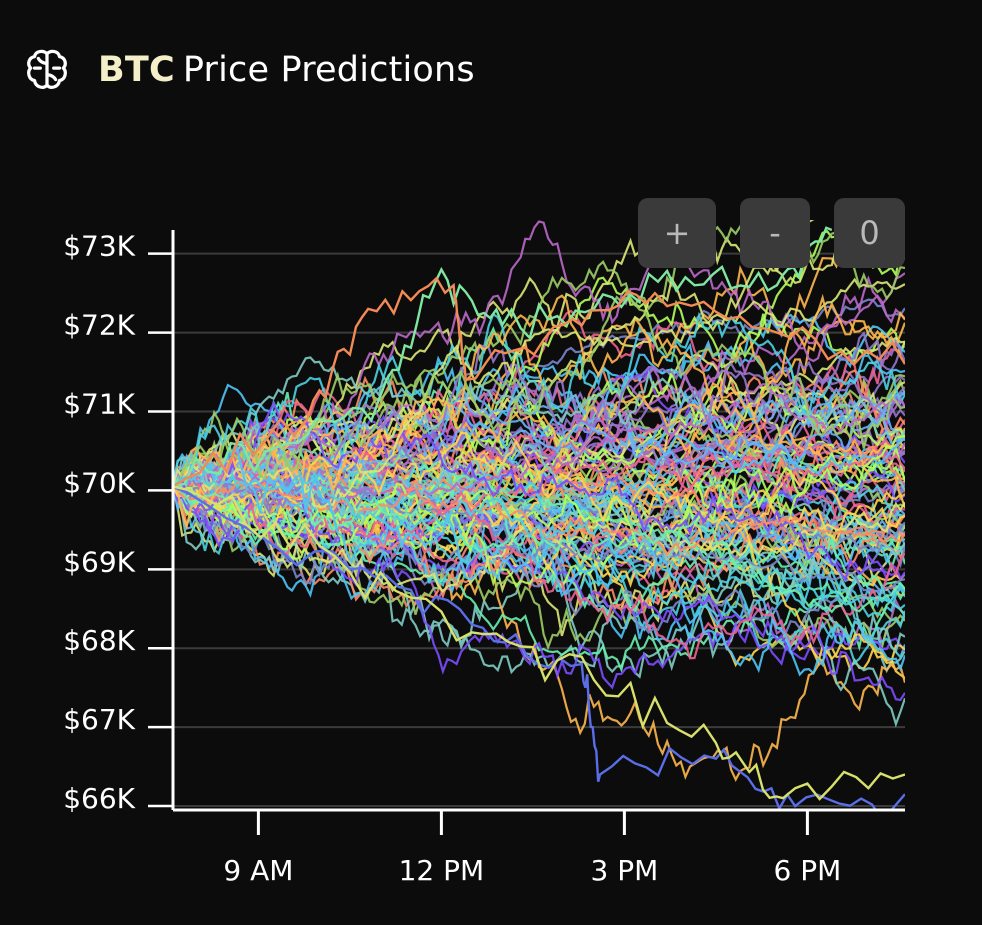 This screenshot has height=925, width=982. What do you see at coordinates (99, 561) in the screenshot?
I see `y-tick-label: $69K` at bounding box center [99, 561].